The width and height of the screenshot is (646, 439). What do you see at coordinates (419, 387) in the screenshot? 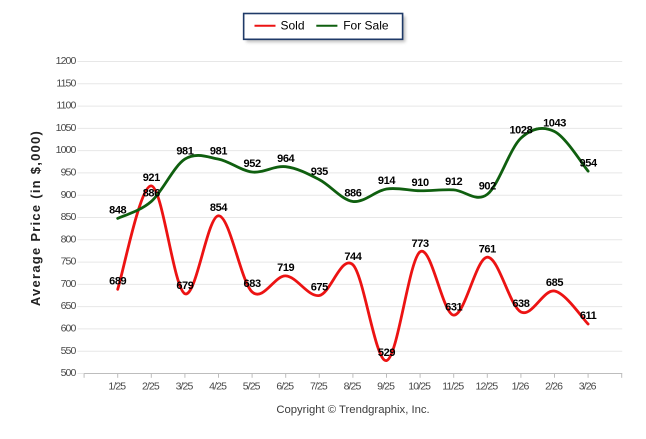
I see `svg-text: 10/25` at bounding box center [419, 387].